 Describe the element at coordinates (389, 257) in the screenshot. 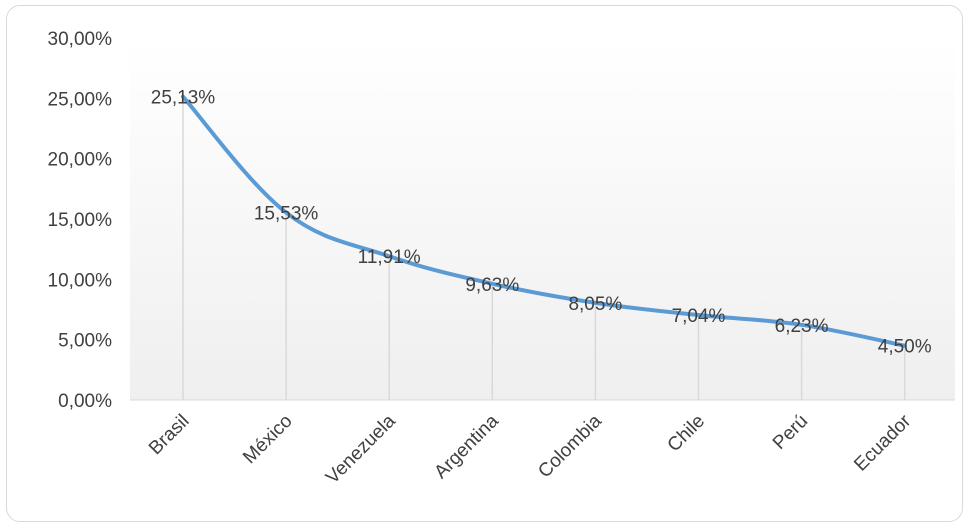

I see `data-label: 11,91%` at that location.